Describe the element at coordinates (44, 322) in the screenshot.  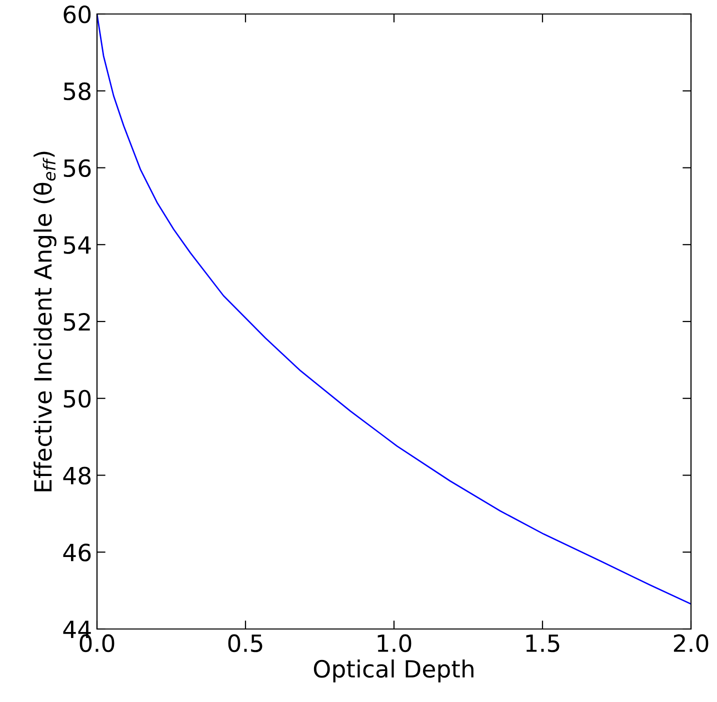
I see `y-axis-title: Effective Incident Angle (θ$_{eff}$)` at that location.